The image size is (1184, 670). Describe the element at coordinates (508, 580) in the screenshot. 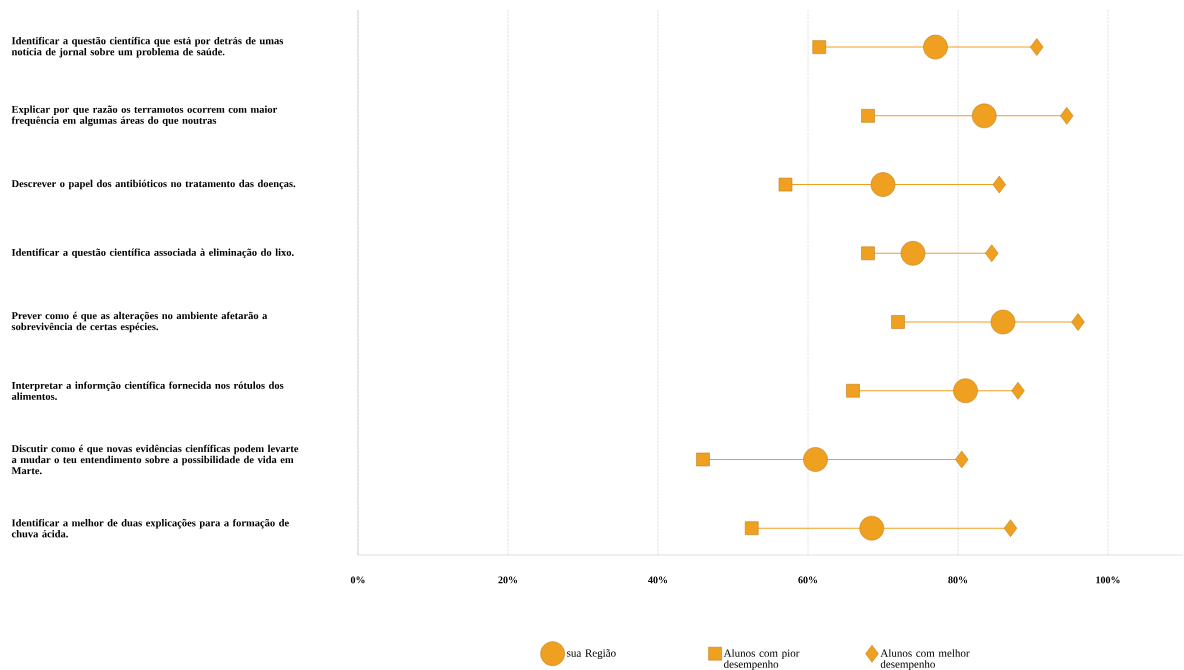

I see `x-tick-label: 20%` at that location.